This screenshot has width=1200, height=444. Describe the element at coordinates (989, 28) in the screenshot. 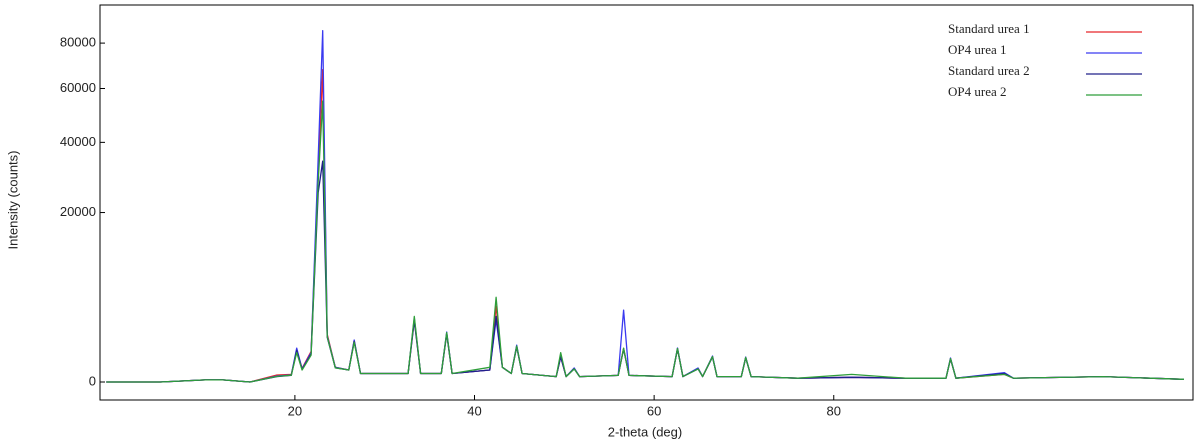

I see `legend-label: Standard urea 1` at that location.